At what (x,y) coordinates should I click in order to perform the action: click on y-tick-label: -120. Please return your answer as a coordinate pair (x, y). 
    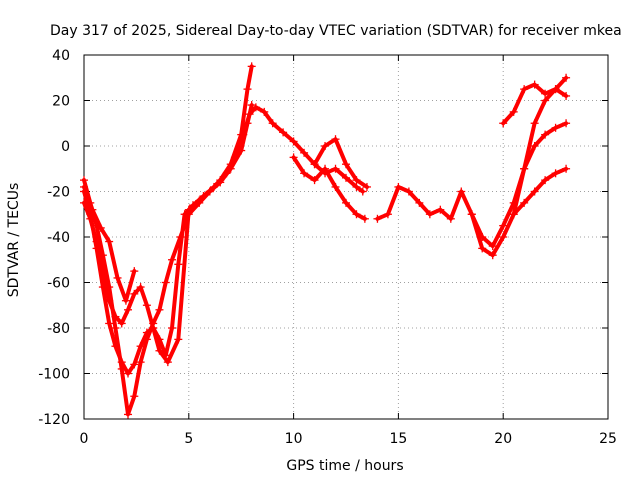
    Looking at the image, I should click on (54, 420).